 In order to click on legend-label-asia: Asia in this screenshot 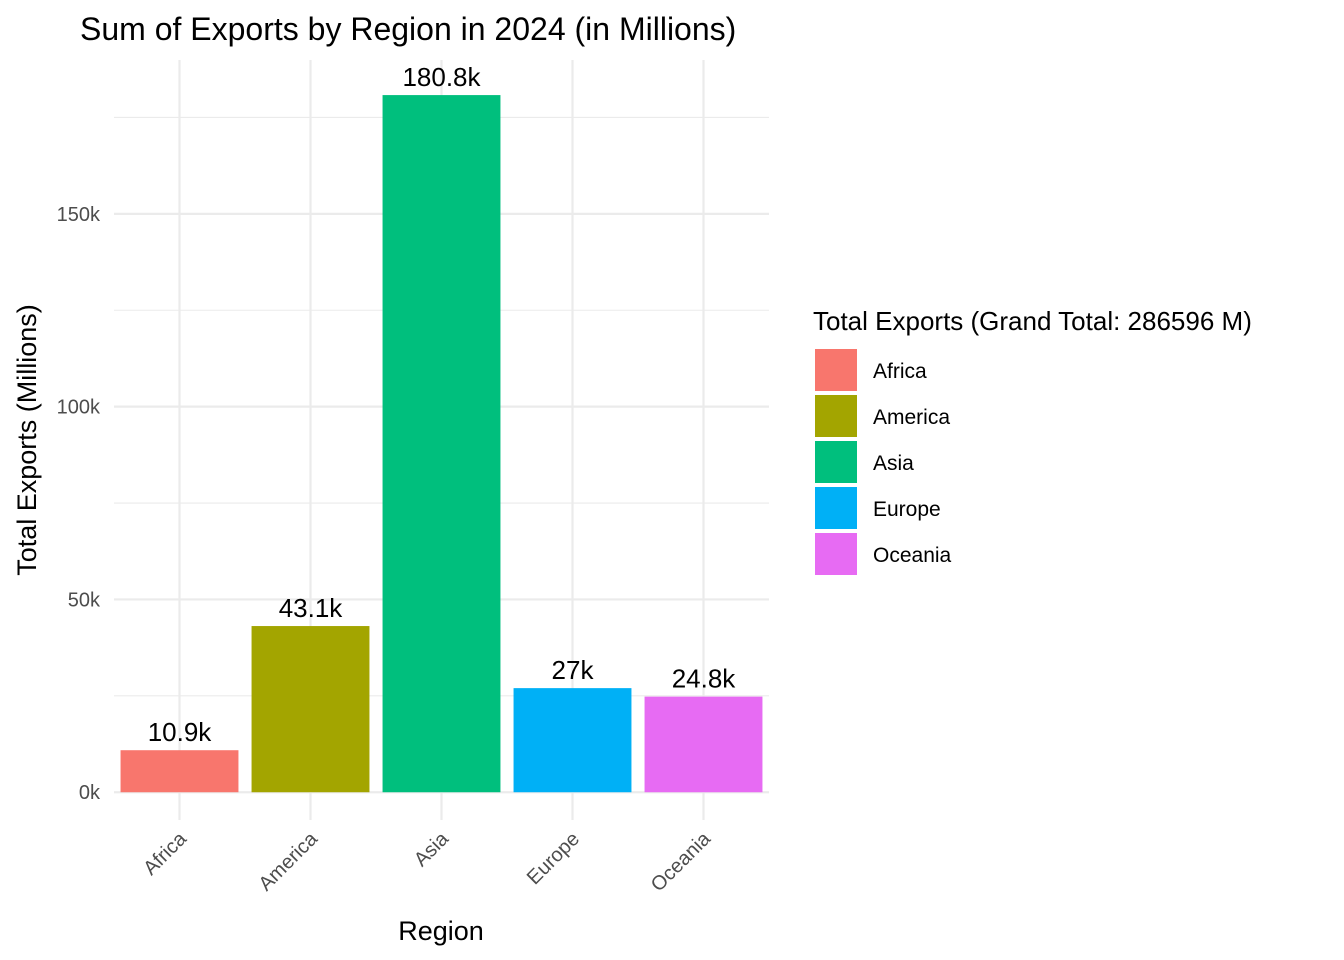, I will do `click(893, 463)`.